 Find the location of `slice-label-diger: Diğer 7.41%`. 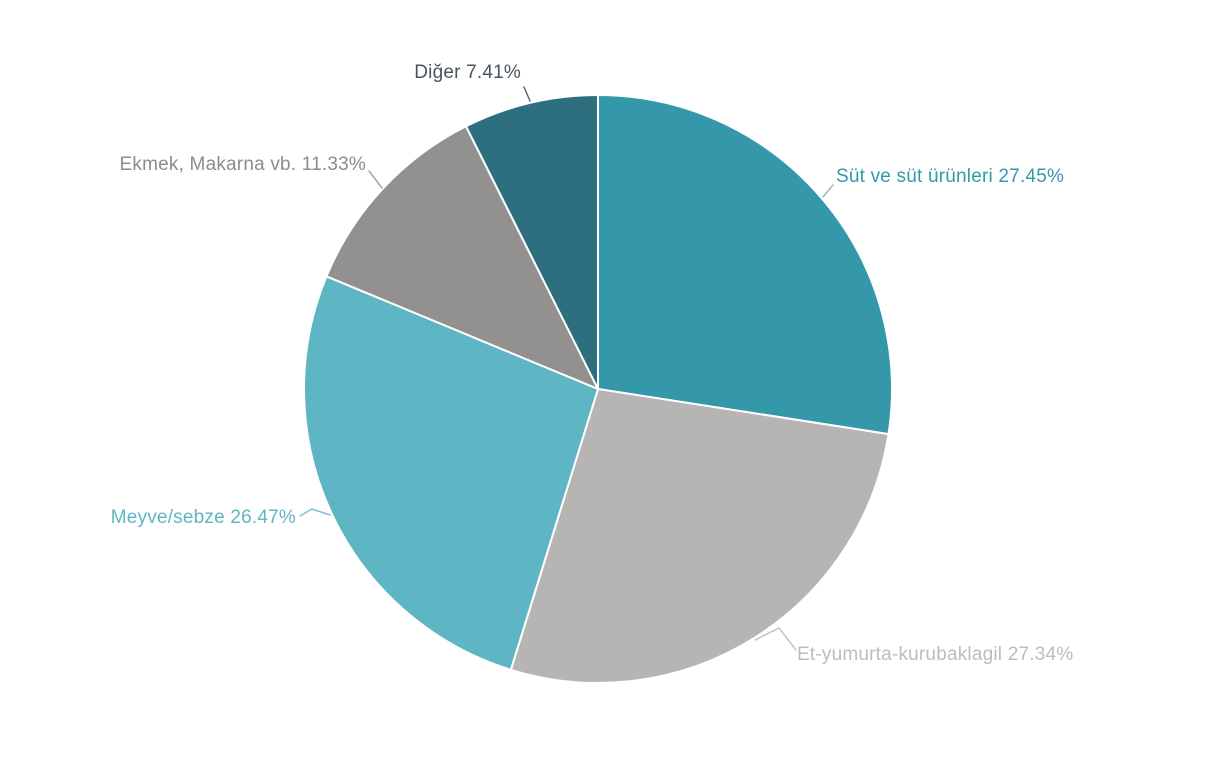

slice-label-diger: Diğer 7.41% is located at coordinates (467, 72).